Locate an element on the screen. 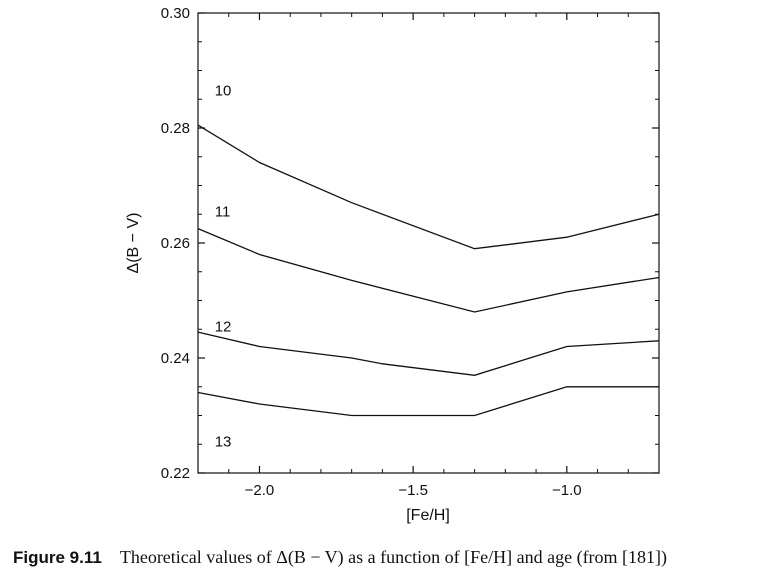  y-tick-label: 0.26 is located at coordinates (175, 243).